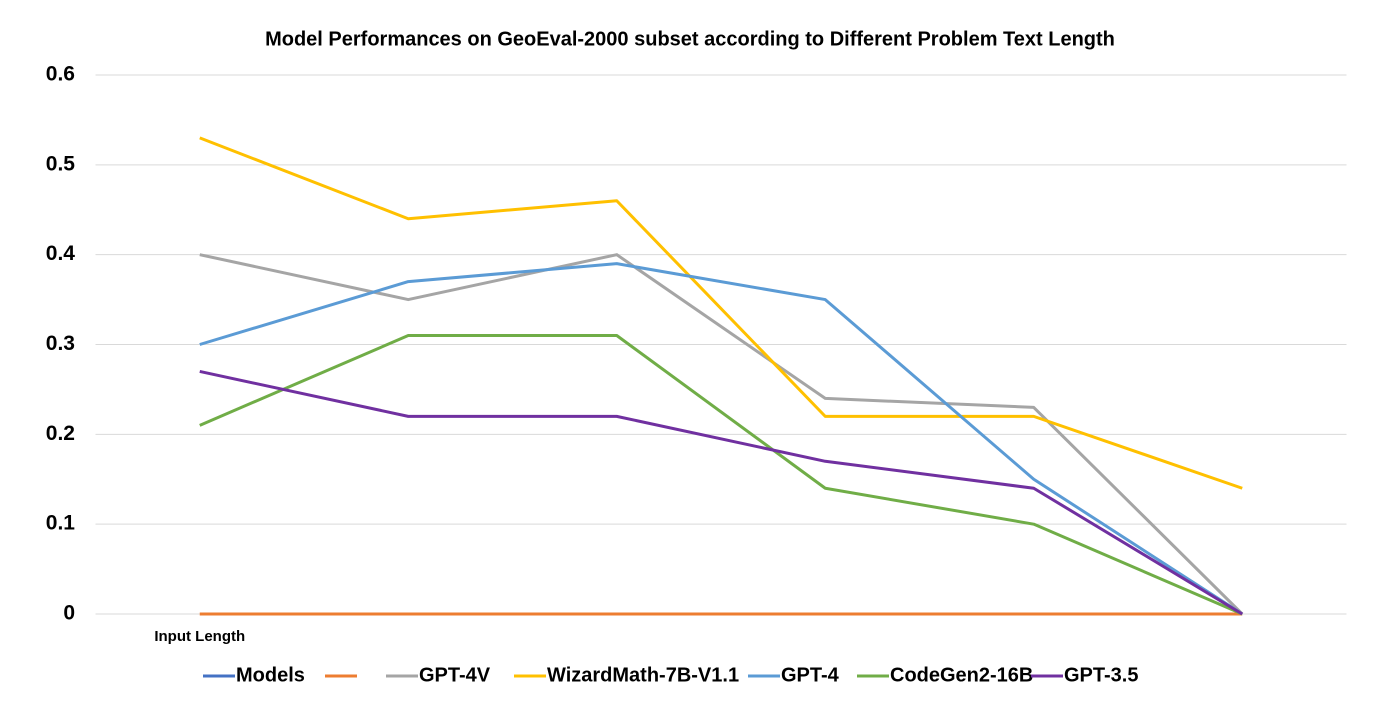 The width and height of the screenshot is (1381, 717). I want to click on legend-label: CodeGen2-16B, so click(961, 675).